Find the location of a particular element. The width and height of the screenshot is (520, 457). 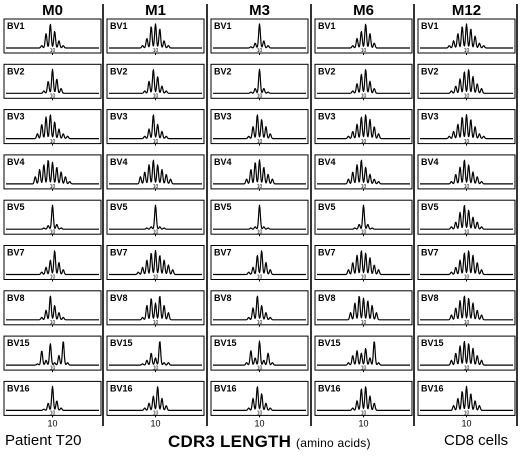

panel-bv15-m6: BV15 10 is located at coordinates (363, 354).